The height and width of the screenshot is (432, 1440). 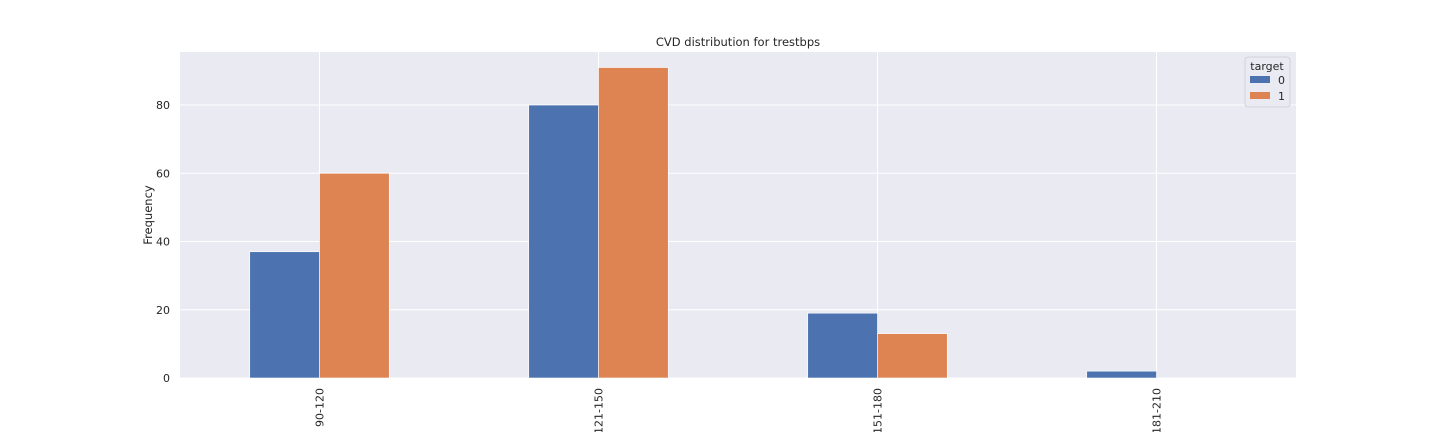 I want to click on legend-title: target, so click(x=1267, y=66).